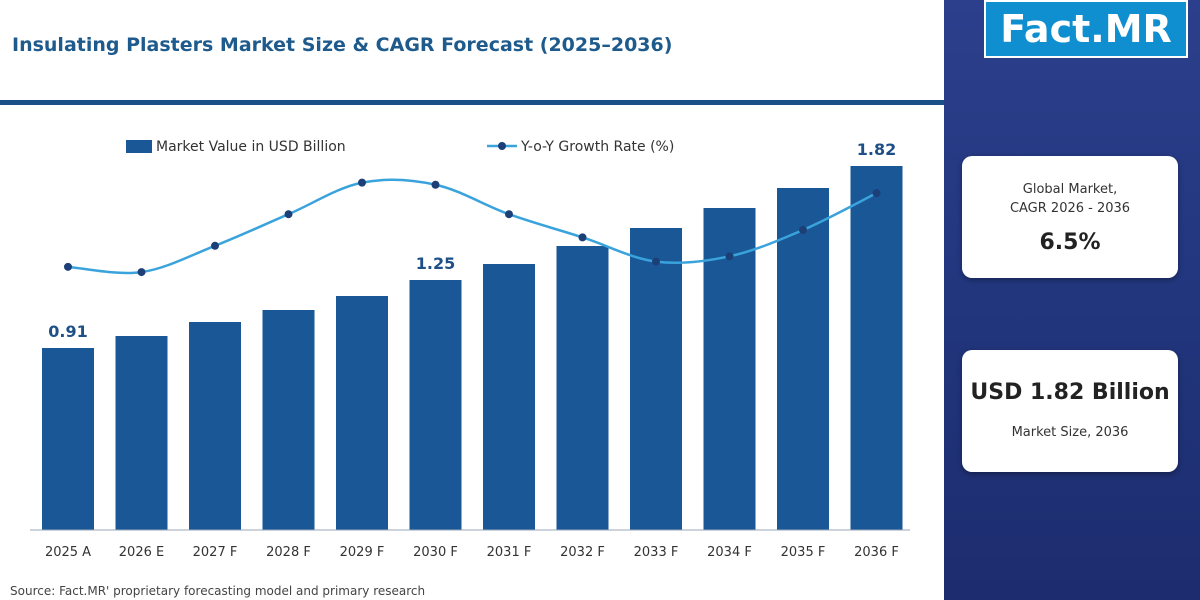 This screenshot has height=600, width=1200. Describe the element at coordinates (1070, 242) in the screenshot. I see `cagr-value: 6.5%` at that location.